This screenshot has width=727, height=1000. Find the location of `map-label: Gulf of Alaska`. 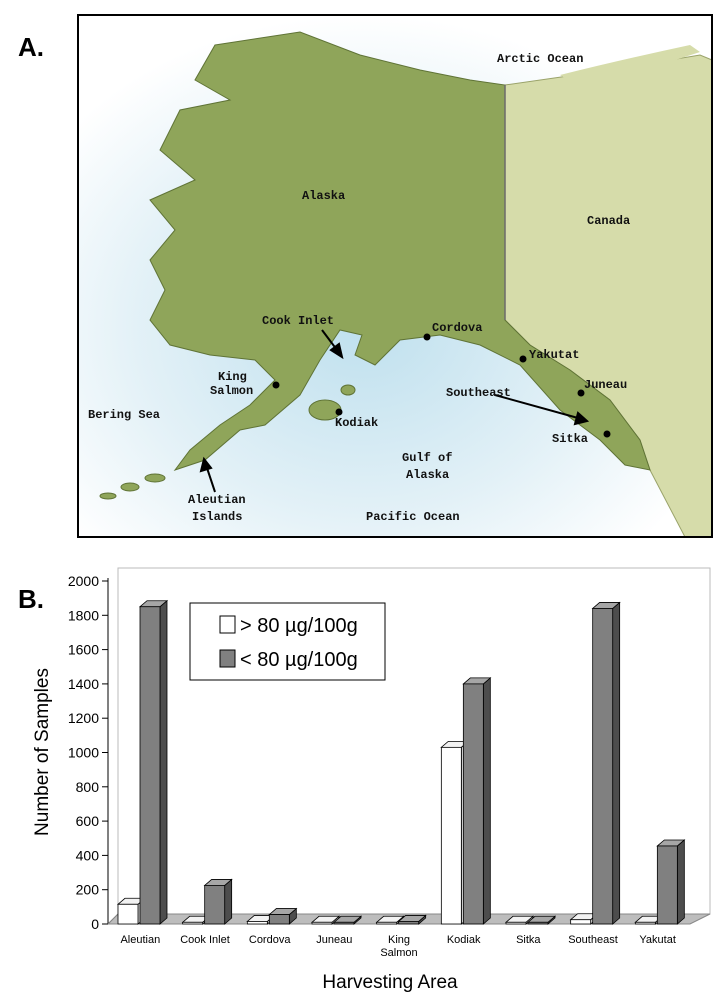

map-label: Gulf of Alaska is located at coordinates (427, 466).